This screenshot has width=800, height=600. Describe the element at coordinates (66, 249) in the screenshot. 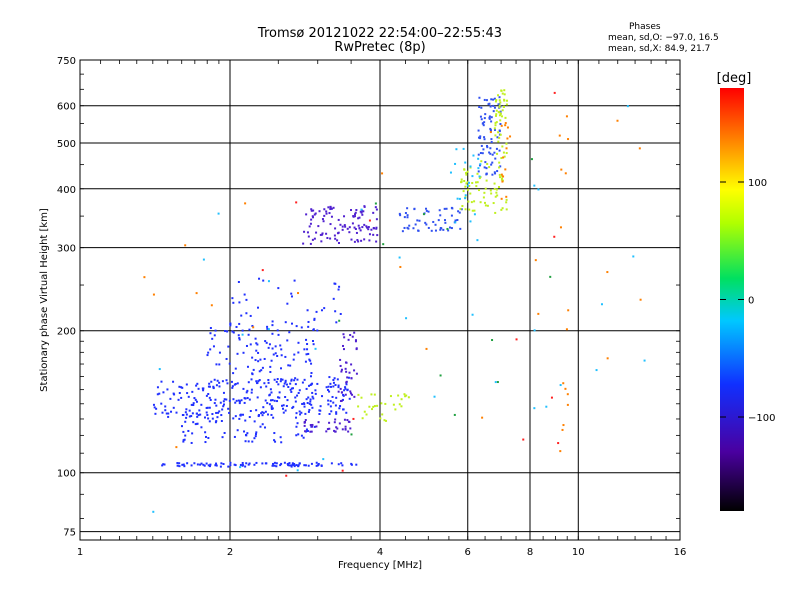

I see `y-tick-label: 300` at that location.